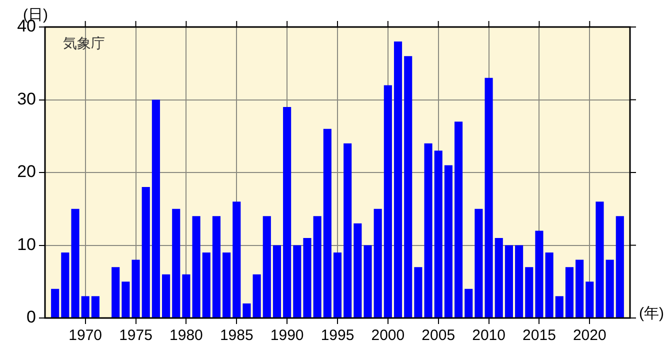 Image resolution: width=670 pixels, height=354 pixels. What do you see at coordinates (135, 335) in the screenshot?
I see `x-tick-label: 1975` at bounding box center [135, 335].